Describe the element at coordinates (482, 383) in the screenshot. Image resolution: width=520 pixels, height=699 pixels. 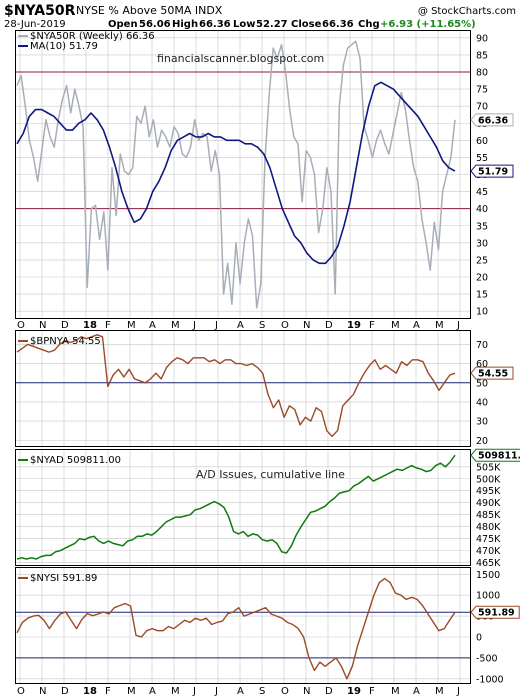
I see `y-tick-label: 50` at that location.